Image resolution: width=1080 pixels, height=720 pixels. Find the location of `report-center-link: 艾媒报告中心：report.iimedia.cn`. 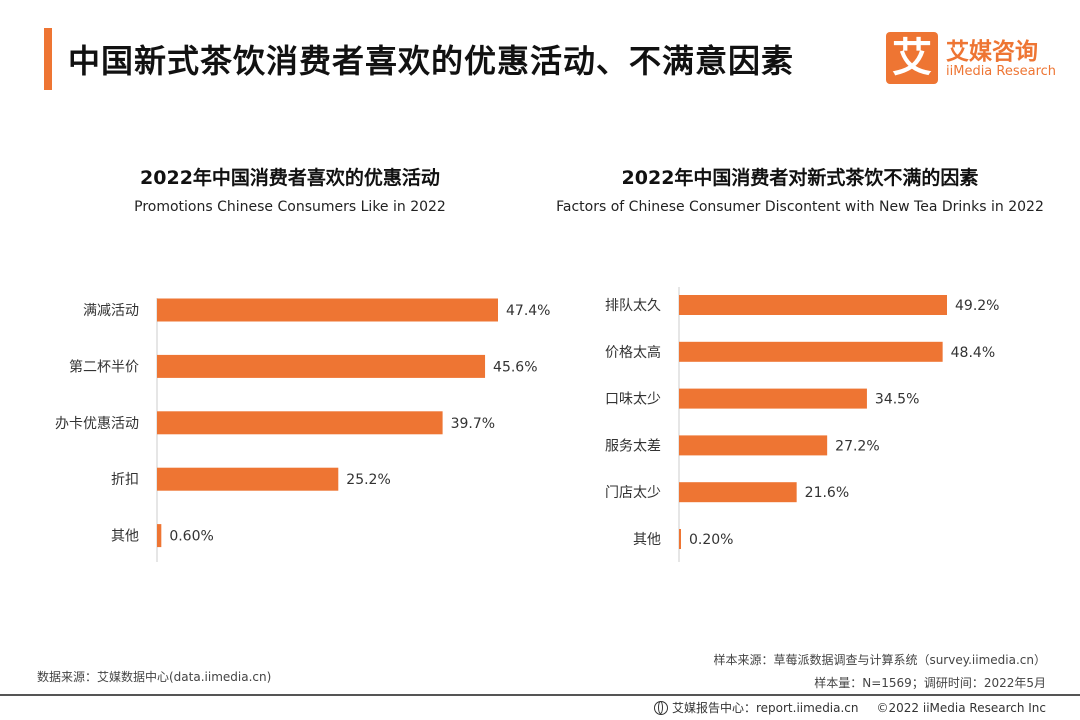

report-center-link: 艾媒报告中心：report.iimedia.cn is located at coordinates (765, 708).